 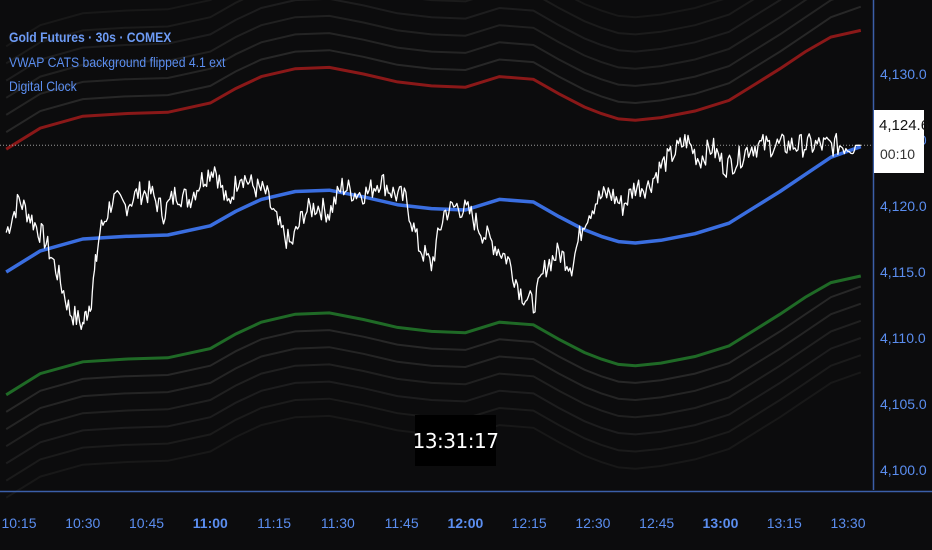 I want to click on last-price-value: 4,124.6, so click(x=904, y=125).